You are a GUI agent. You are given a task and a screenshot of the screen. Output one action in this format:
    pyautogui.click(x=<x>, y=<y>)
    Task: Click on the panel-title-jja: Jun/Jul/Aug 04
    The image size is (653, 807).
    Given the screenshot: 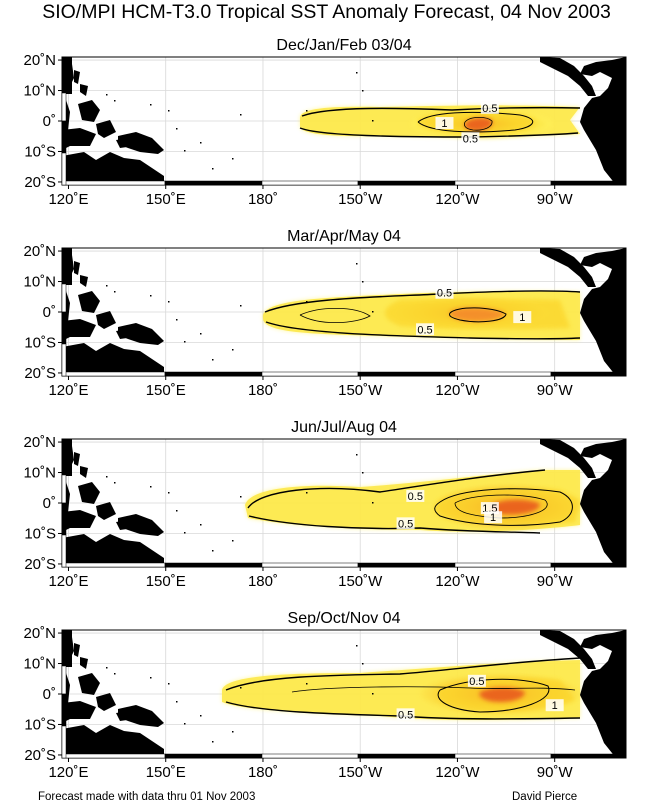 What is the action you would take?
    pyautogui.click(x=344, y=427)
    